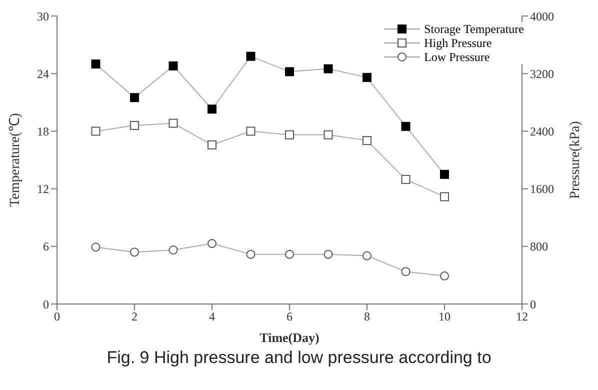 This screenshot has width=598, height=390. What do you see at coordinates (43, 16) in the screenshot?
I see `y-tick-label: 30` at bounding box center [43, 16].